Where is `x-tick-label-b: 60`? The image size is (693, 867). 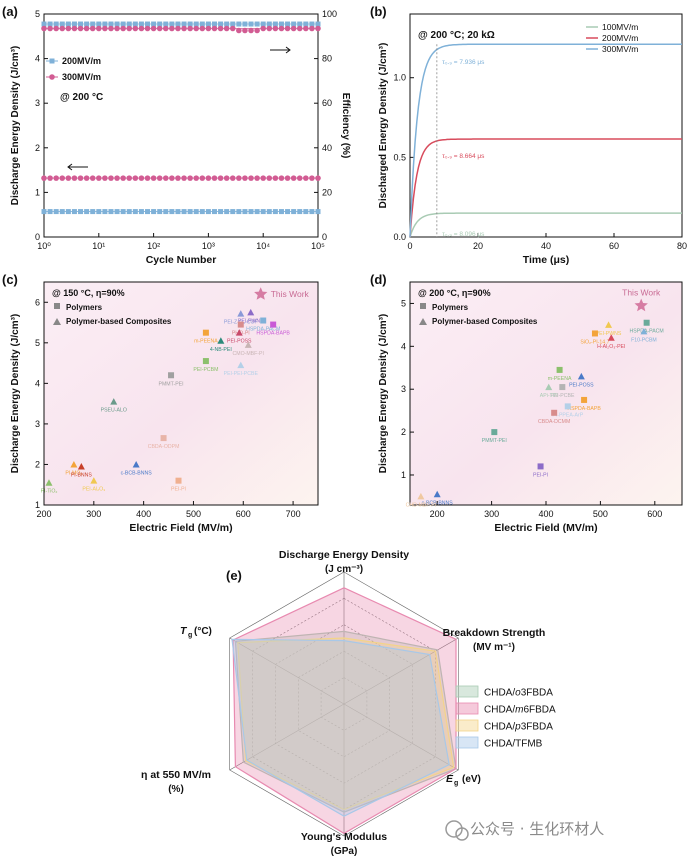 x-tick-label-b: 60 is located at coordinates (614, 246).